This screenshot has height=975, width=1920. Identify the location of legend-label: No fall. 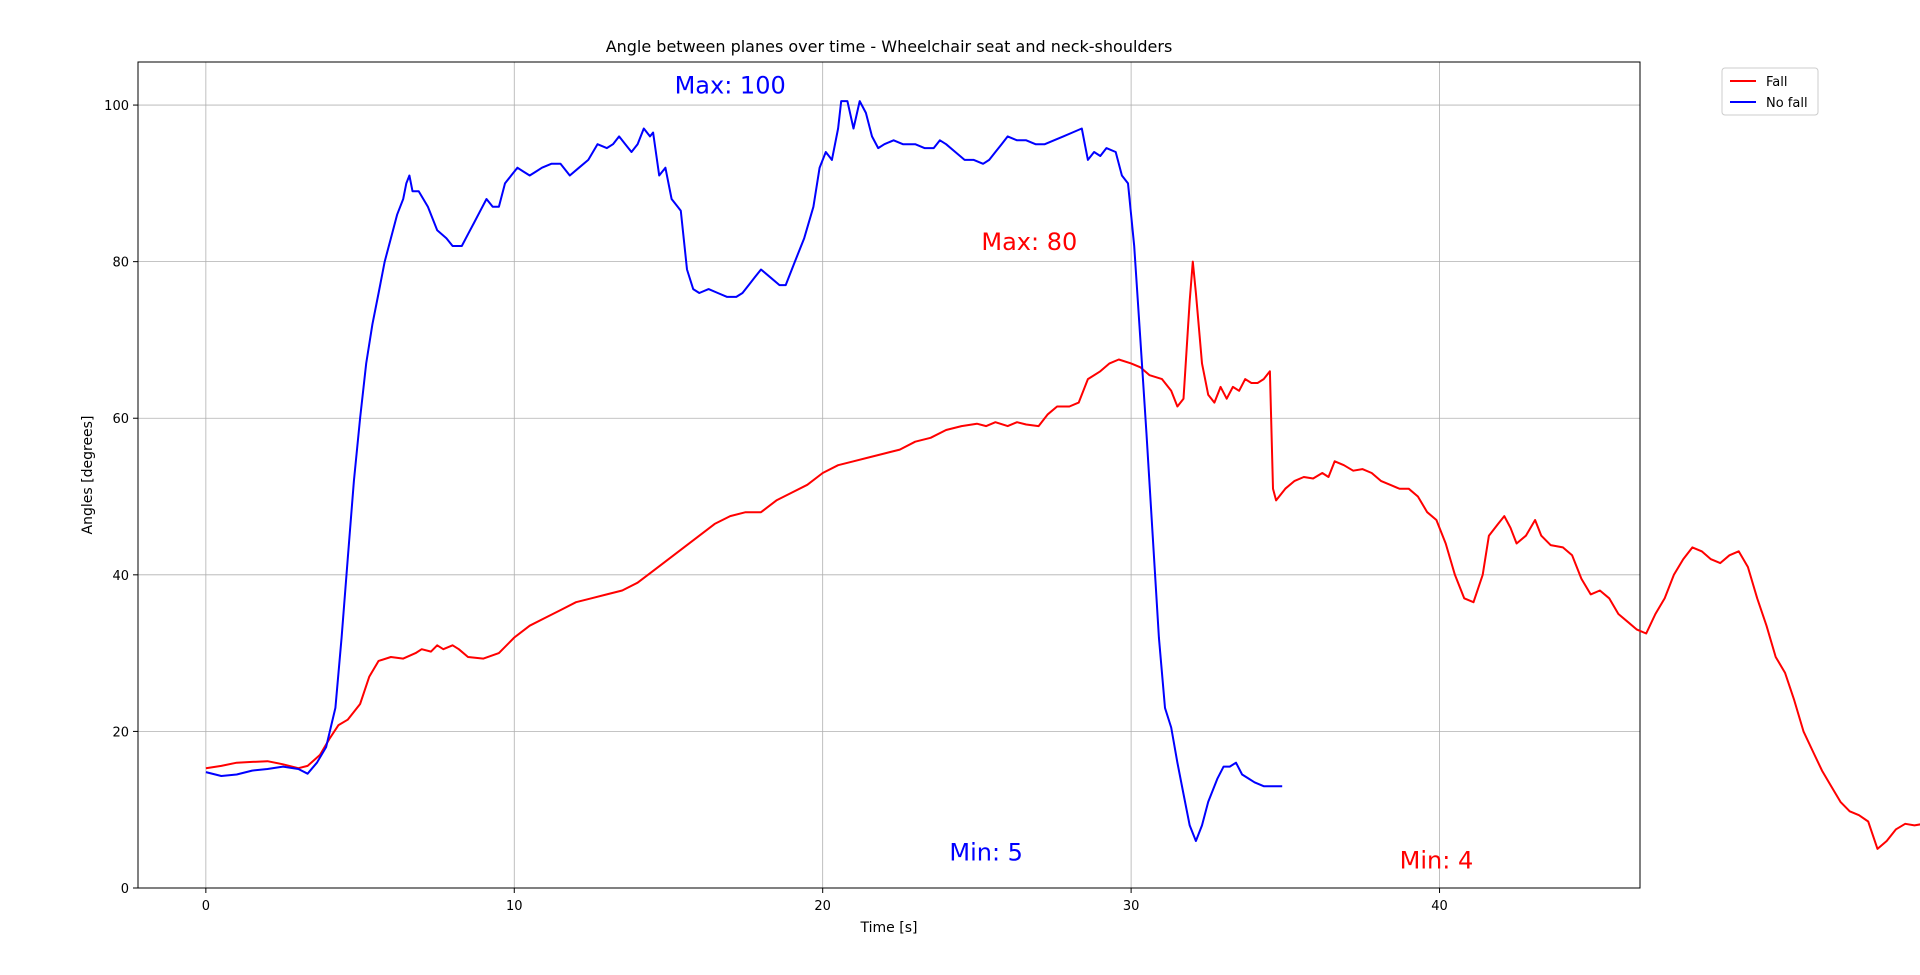
(1787, 103).